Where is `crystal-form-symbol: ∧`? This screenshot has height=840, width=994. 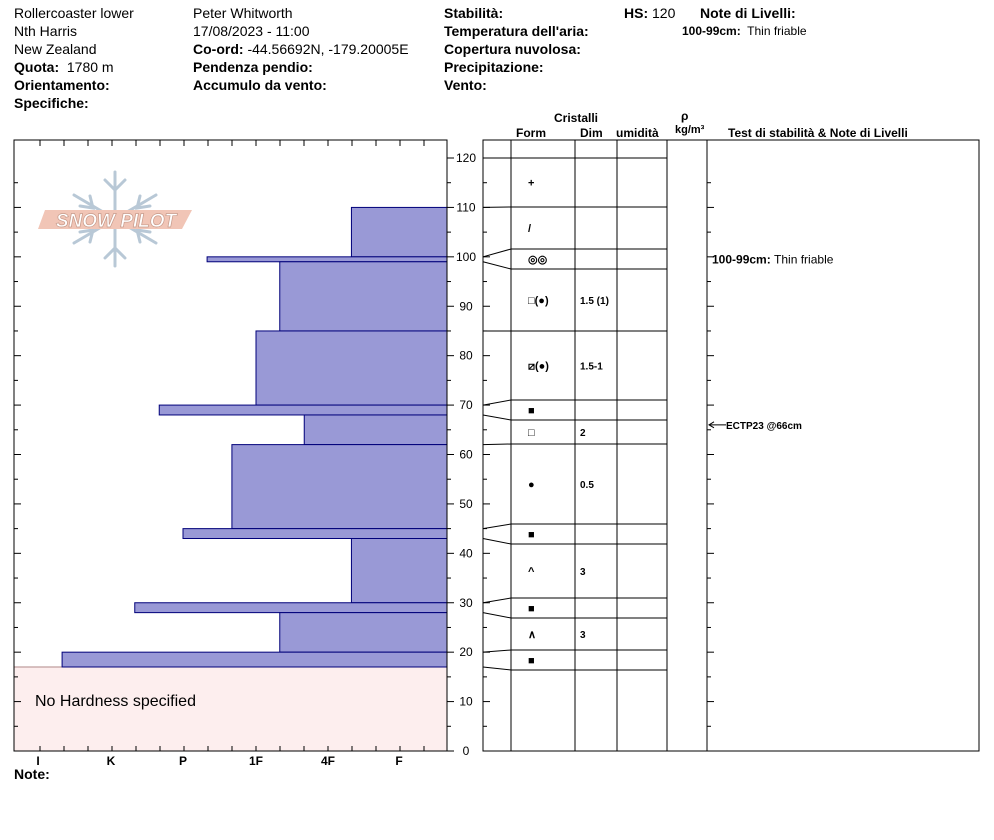
crystal-form-symbol: ∧ is located at coordinates (532, 635).